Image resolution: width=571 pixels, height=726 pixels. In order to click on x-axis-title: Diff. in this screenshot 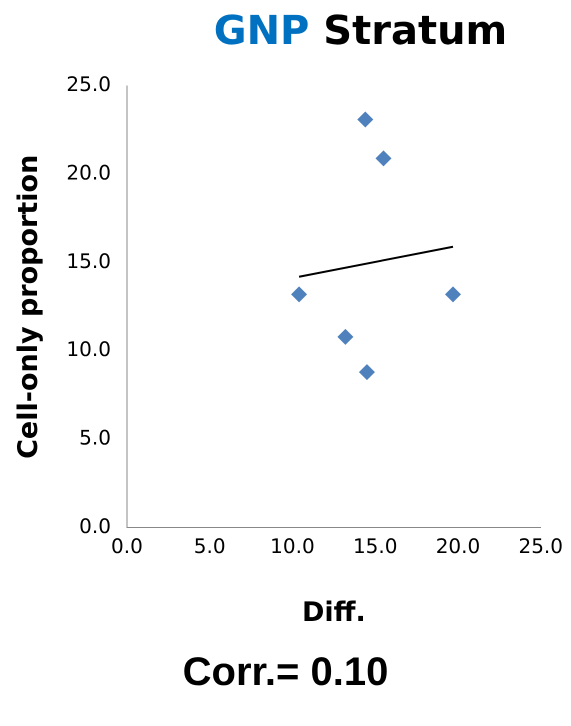, I will do `click(334, 612)`.